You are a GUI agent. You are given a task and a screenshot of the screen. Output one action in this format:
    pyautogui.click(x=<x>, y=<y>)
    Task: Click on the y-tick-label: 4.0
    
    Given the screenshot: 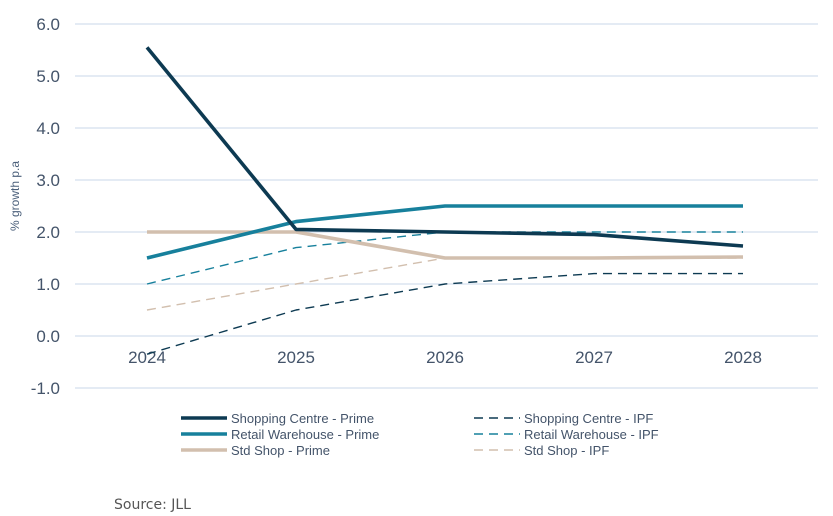 What is the action you would take?
    pyautogui.click(x=48, y=128)
    